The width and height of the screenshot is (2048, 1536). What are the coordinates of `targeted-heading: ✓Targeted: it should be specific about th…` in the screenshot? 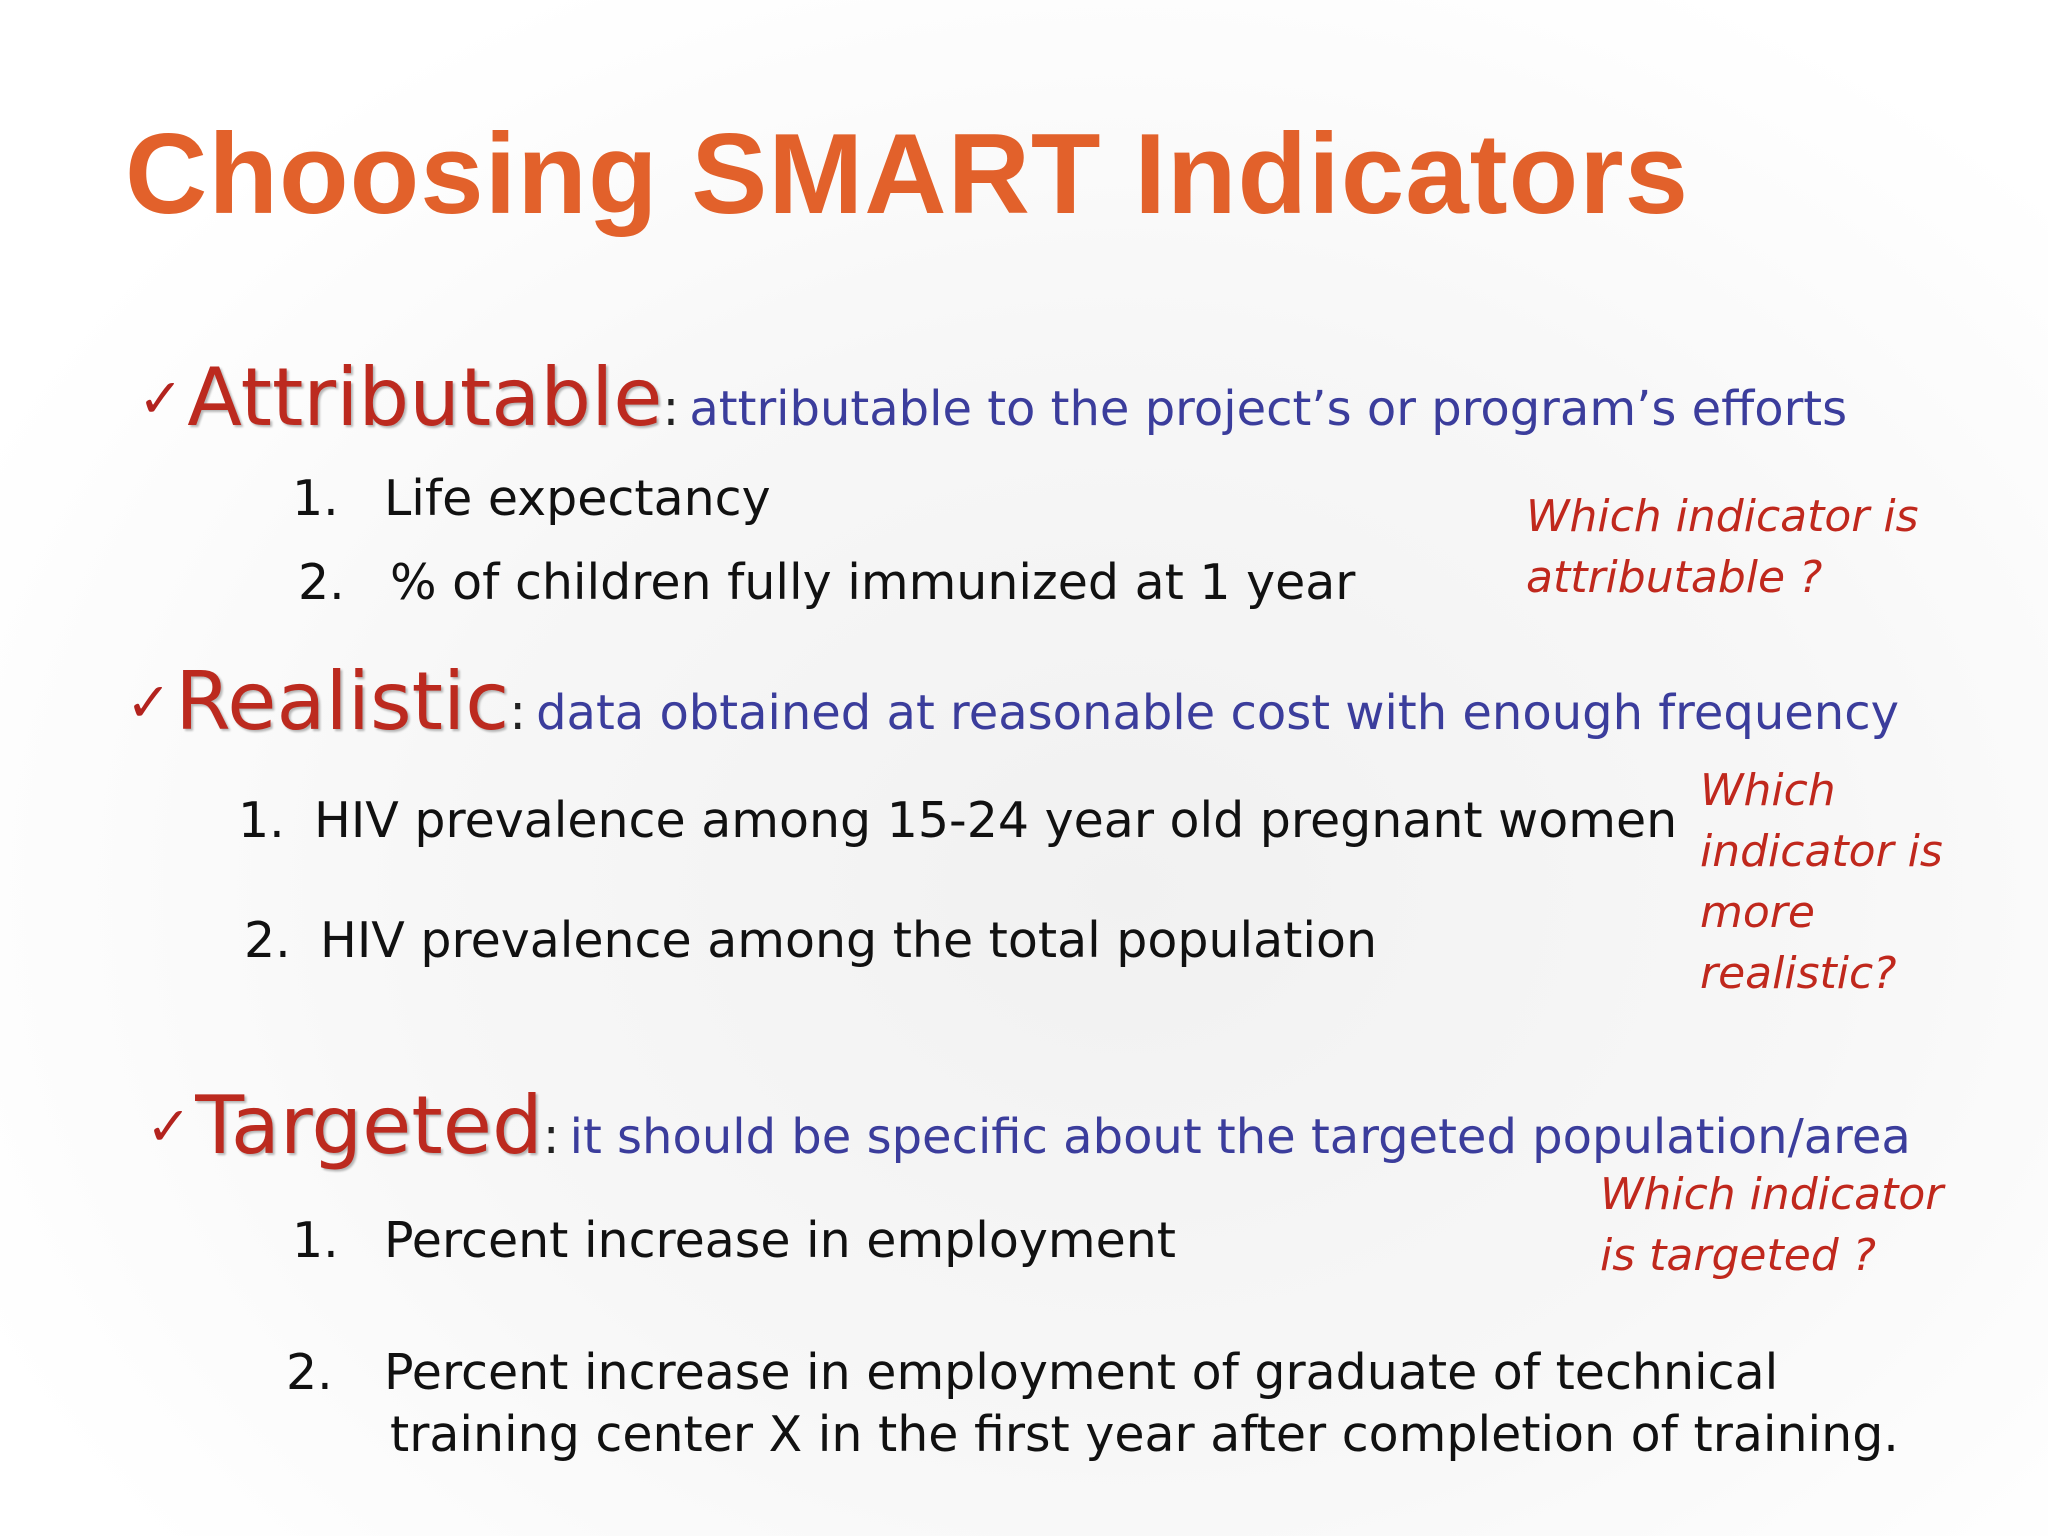 It's located at (1028, 1126).